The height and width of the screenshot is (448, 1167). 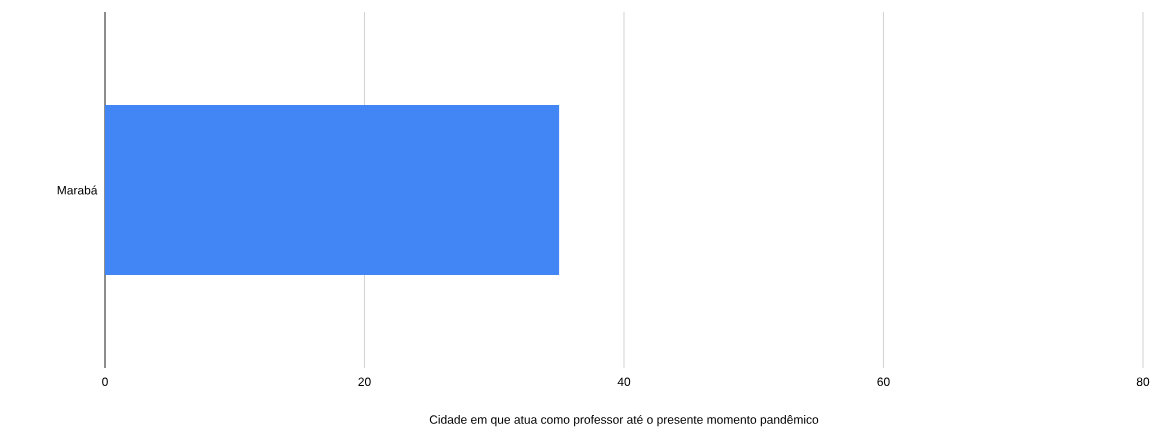 What do you see at coordinates (364, 382) in the screenshot?
I see `x-tick-label: 20` at bounding box center [364, 382].